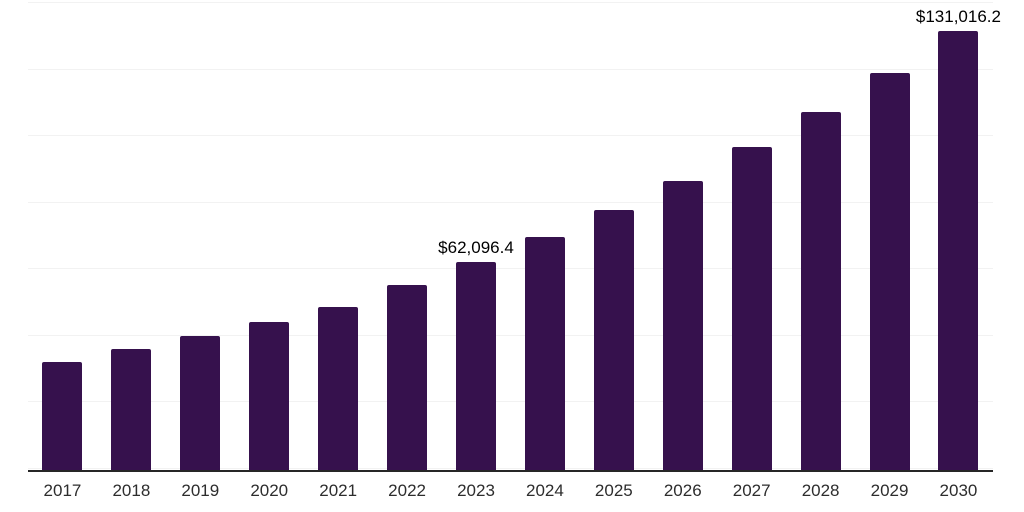 Image resolution: width=1024 pixels, height=512 pixels. What do you see at coordinates (62, 416) in the screenshot?
I see `bar-2017` at bounding box center [62, 416].